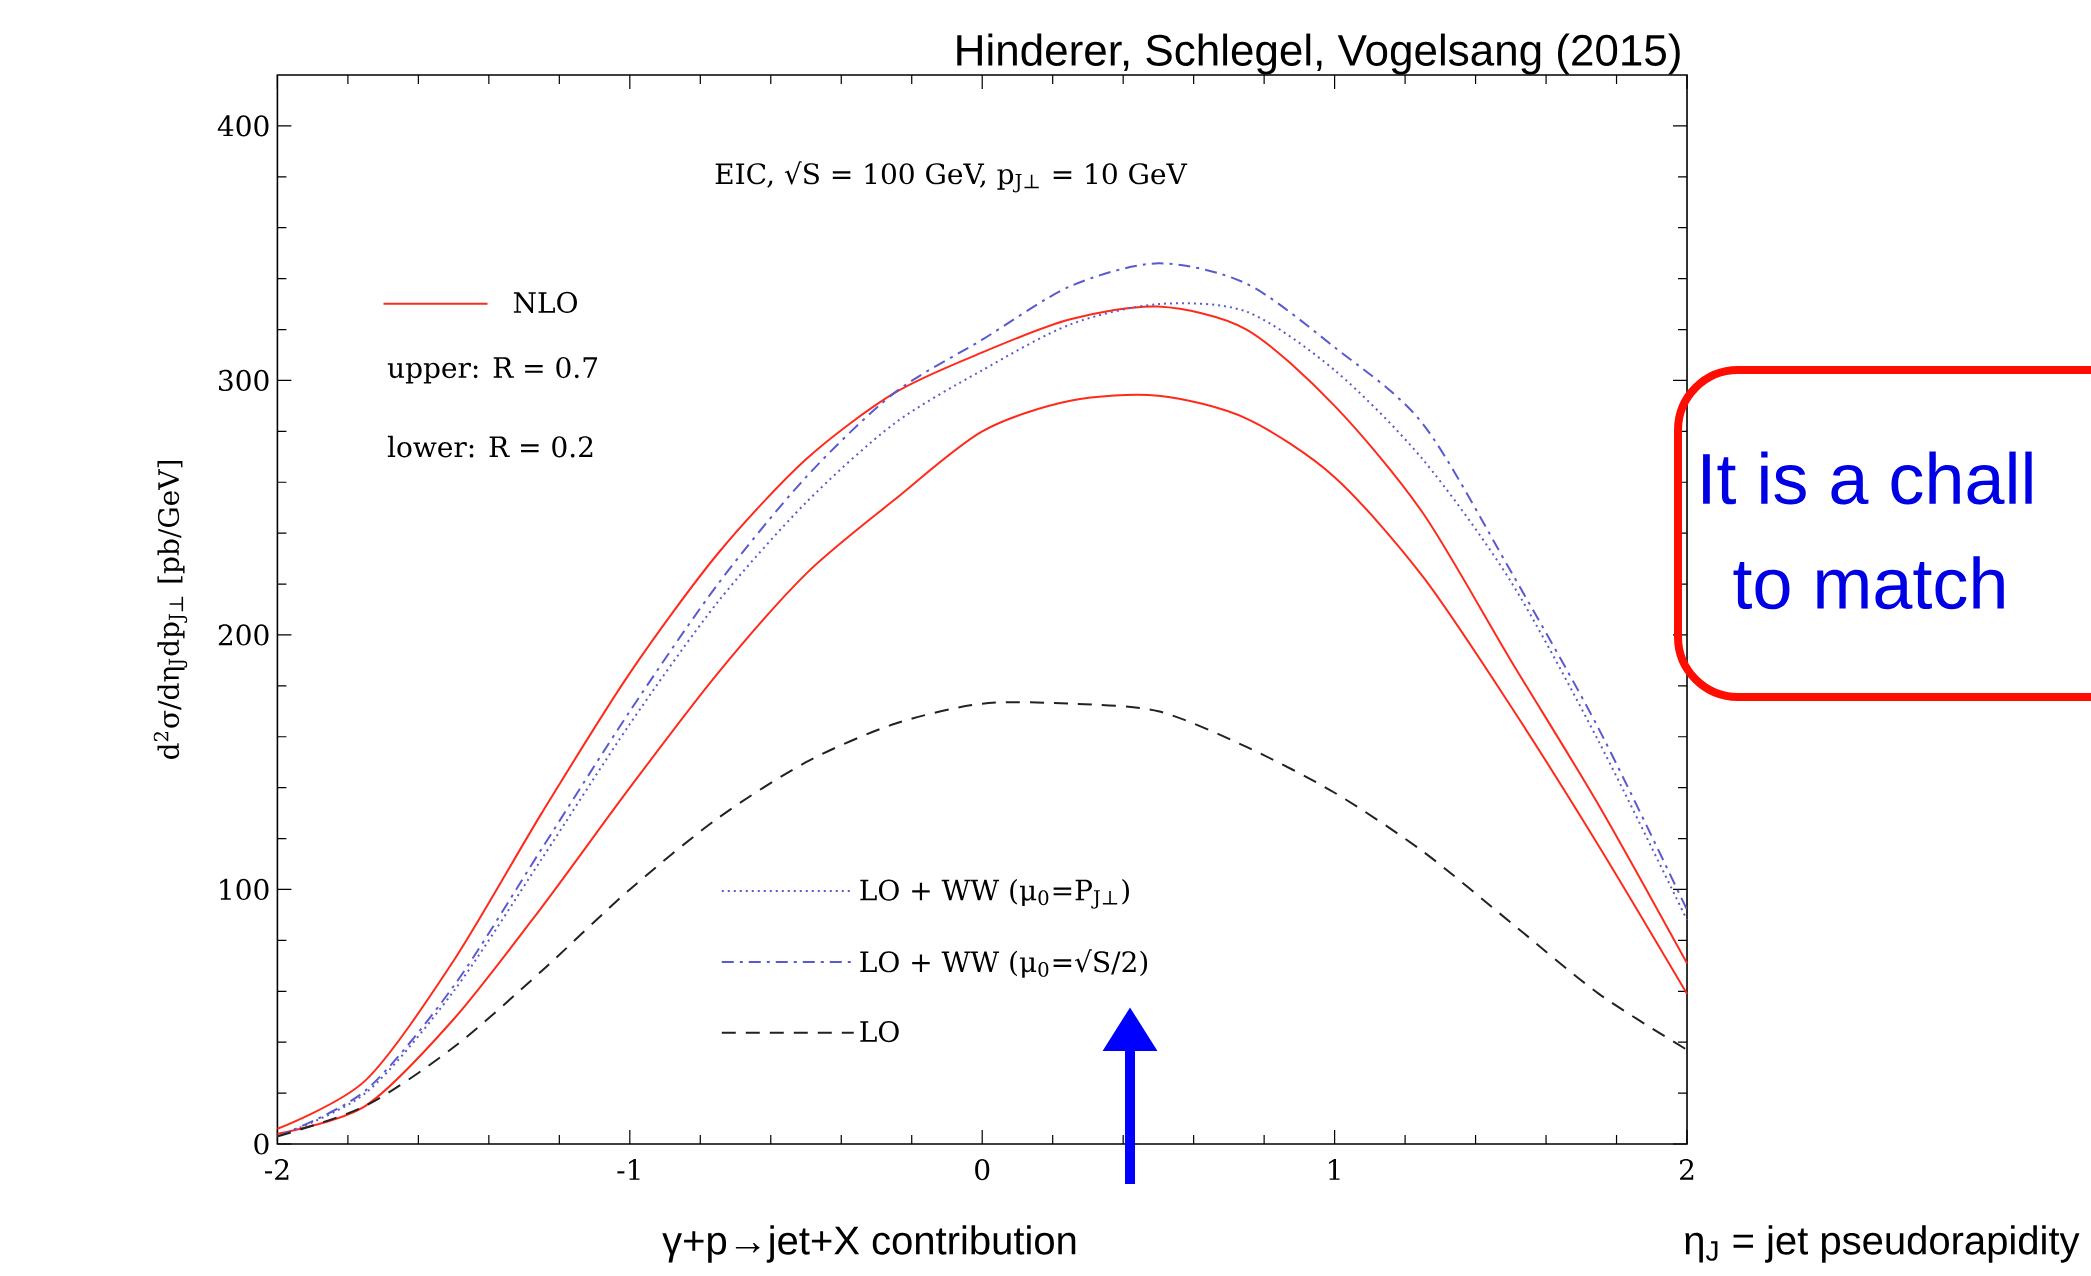 The width and height of the screenshot is (2091, 1276). What do you see at coordinates (1882, 1244) in the screenshot?
I see `x-axis-title: η$_{J}$ = jet pseudorapidity` at bounding box center [1882, 1244].